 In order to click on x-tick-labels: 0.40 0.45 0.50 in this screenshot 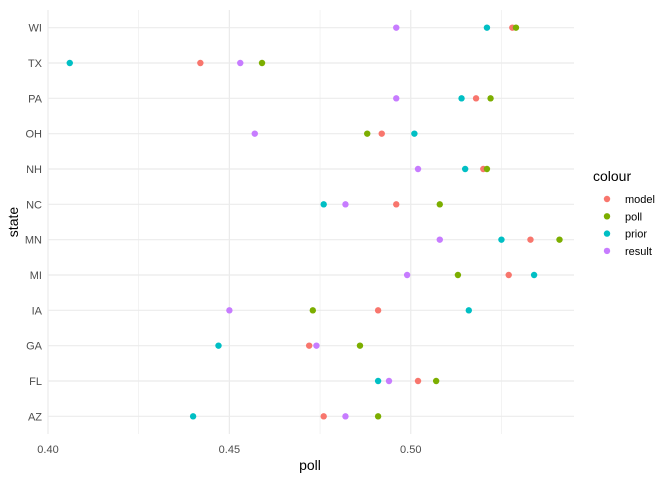, I will do `click(229, 450)`.